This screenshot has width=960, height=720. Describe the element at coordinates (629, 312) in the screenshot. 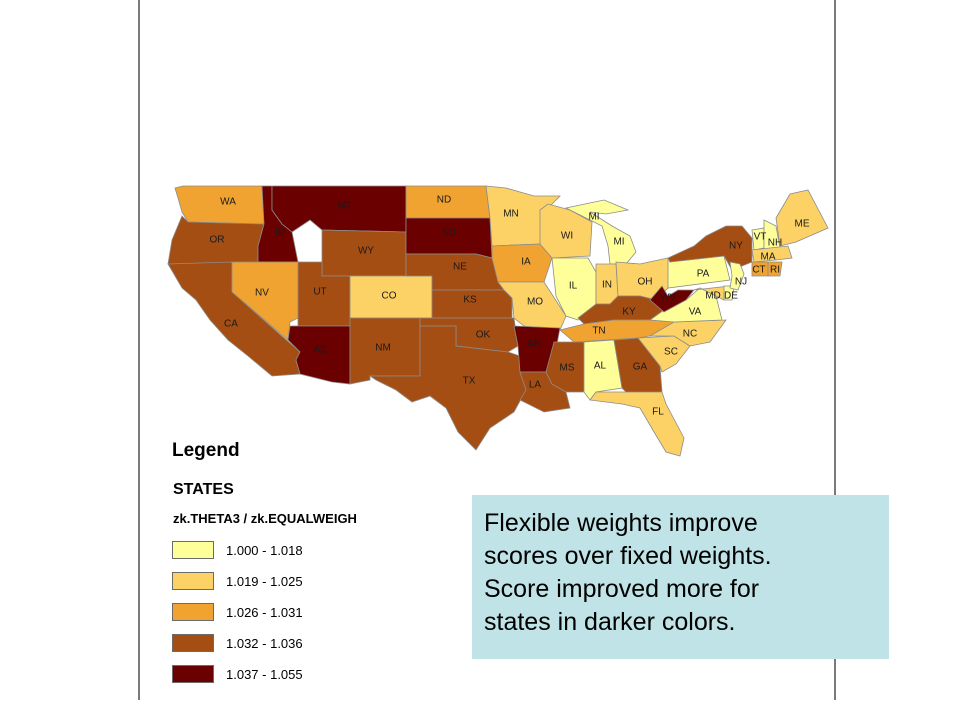

I see `state-label-ky: KY` at that location.